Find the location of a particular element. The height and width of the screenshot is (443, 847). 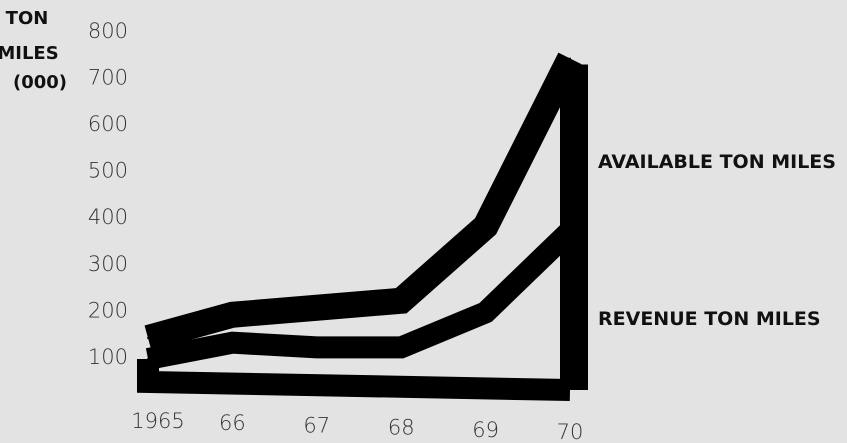

x-tick-label: 66 is located at coordinates (232, 423).